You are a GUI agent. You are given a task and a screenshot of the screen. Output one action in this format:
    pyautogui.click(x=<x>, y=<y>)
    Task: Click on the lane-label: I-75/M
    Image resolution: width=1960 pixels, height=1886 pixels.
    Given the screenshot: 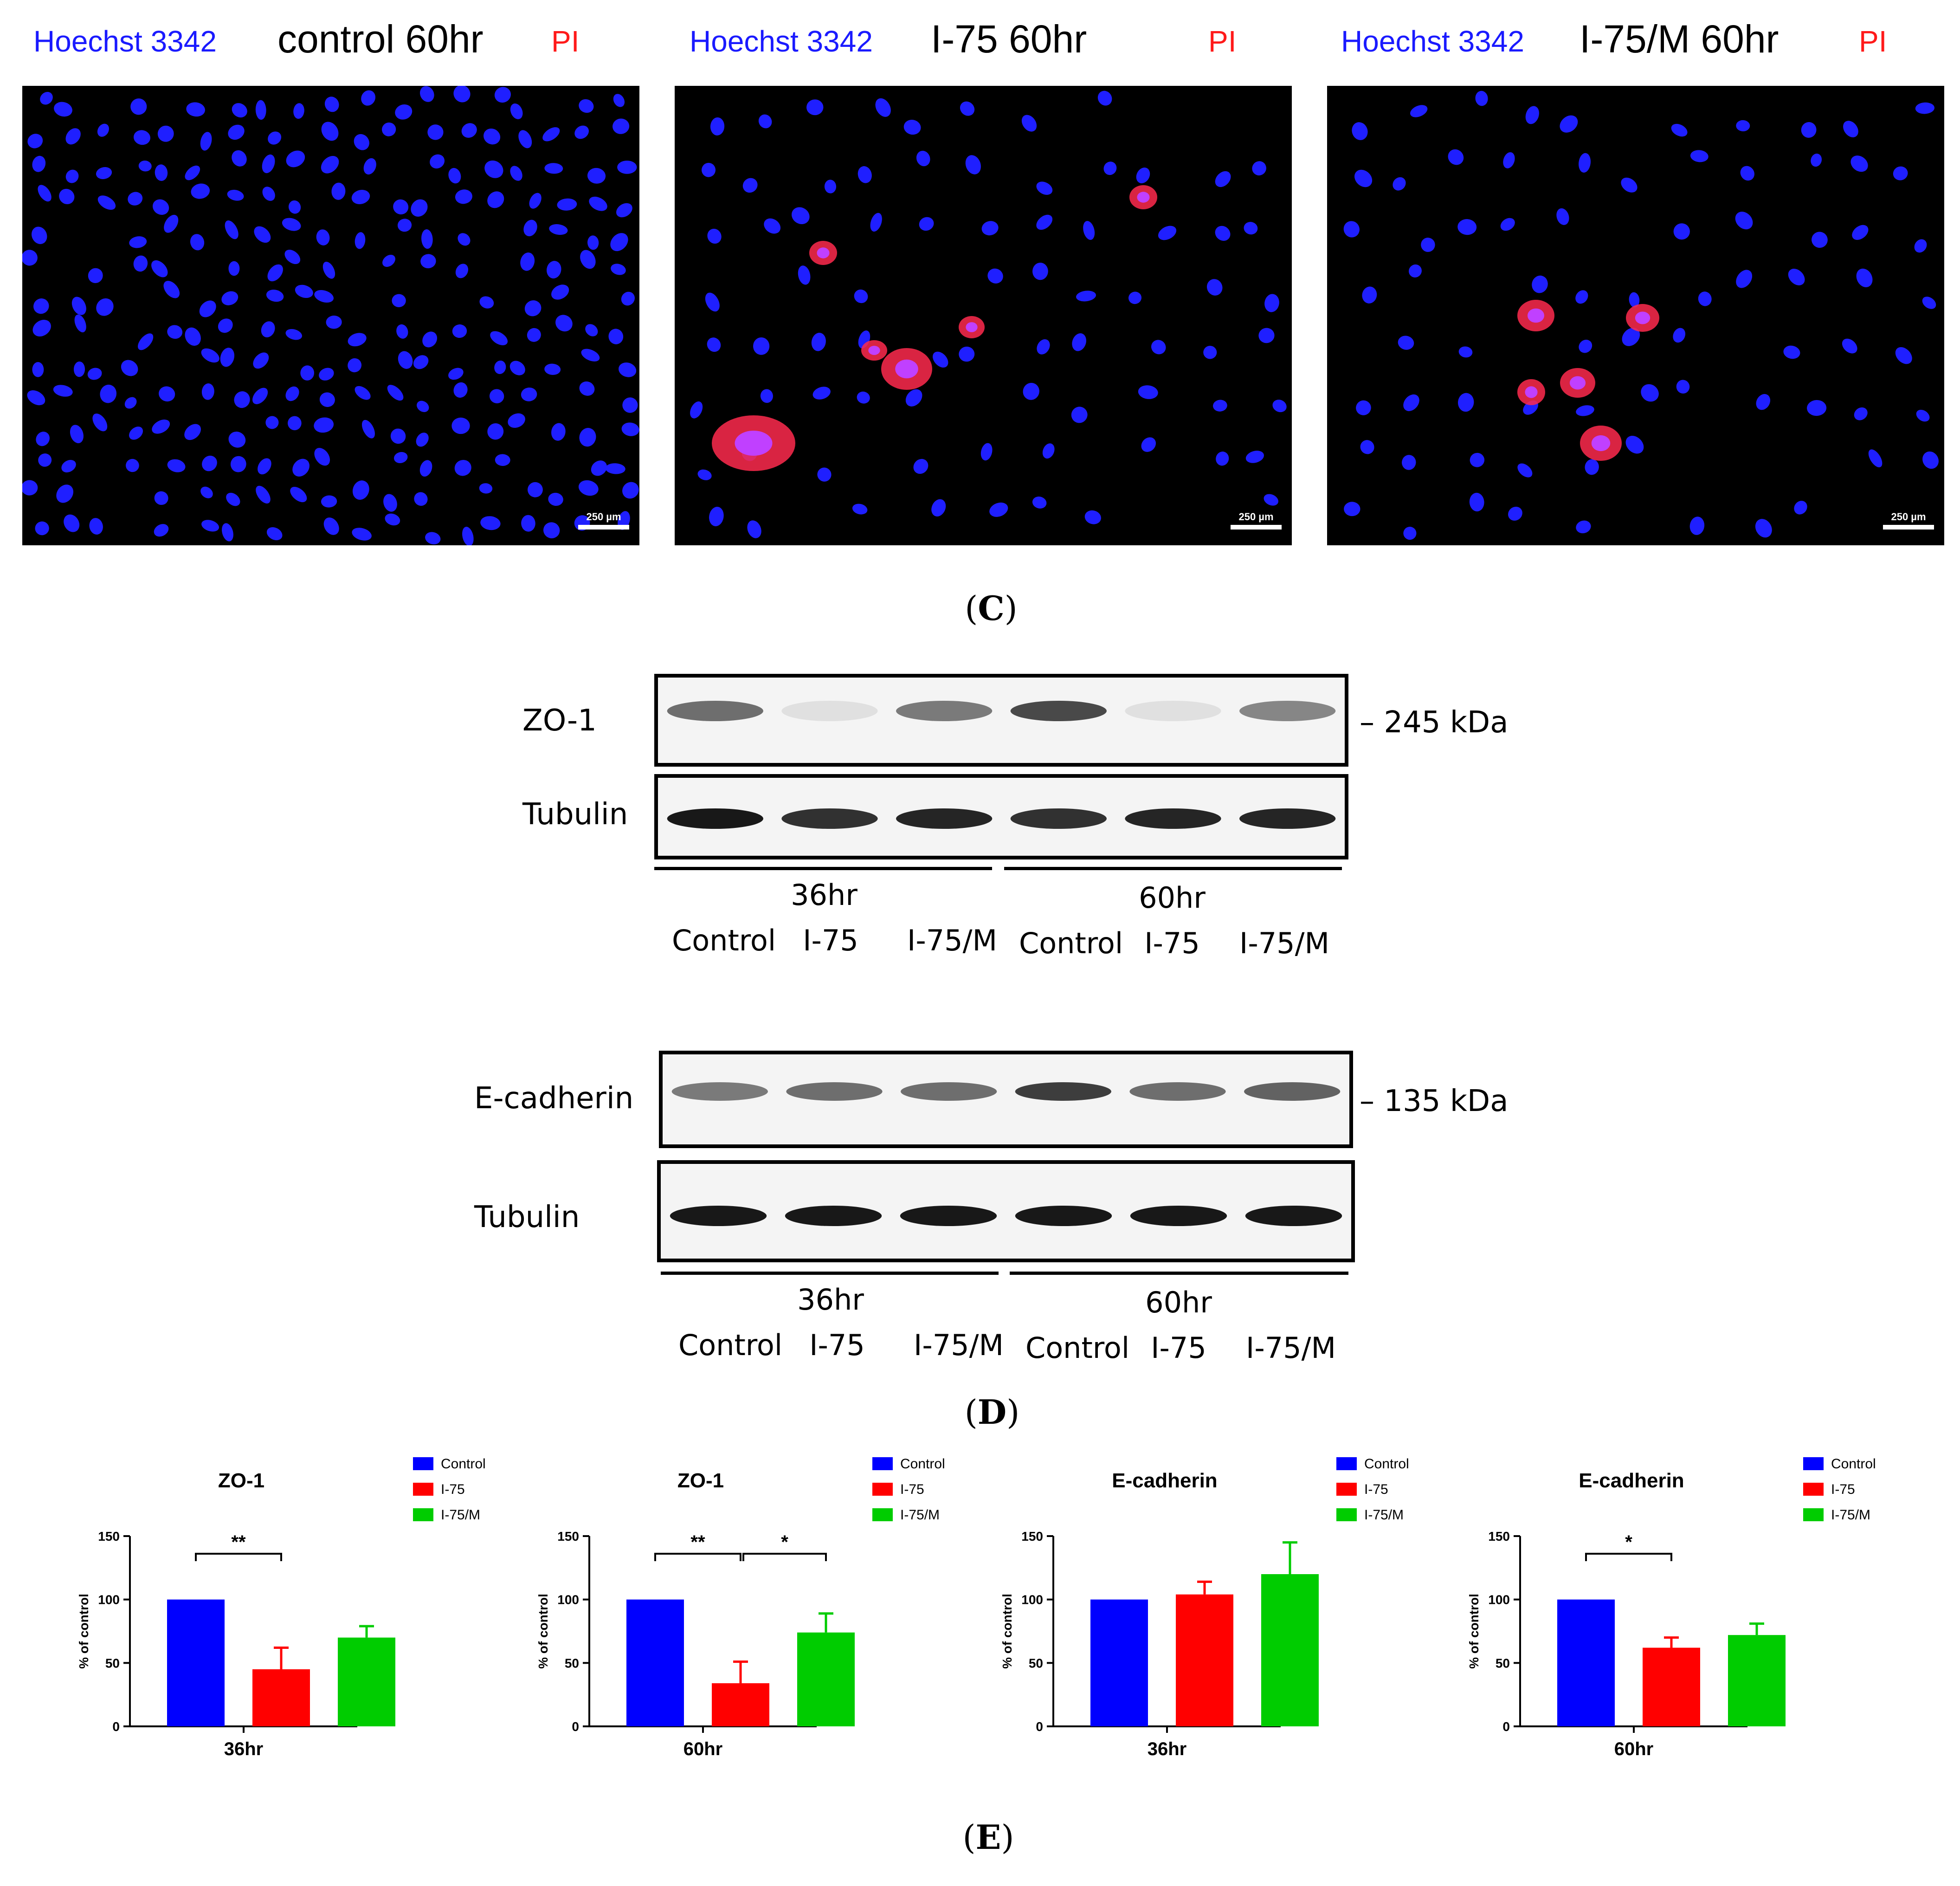 What is the action you would take?
    pyautogui.click(x=952, y=940)
    